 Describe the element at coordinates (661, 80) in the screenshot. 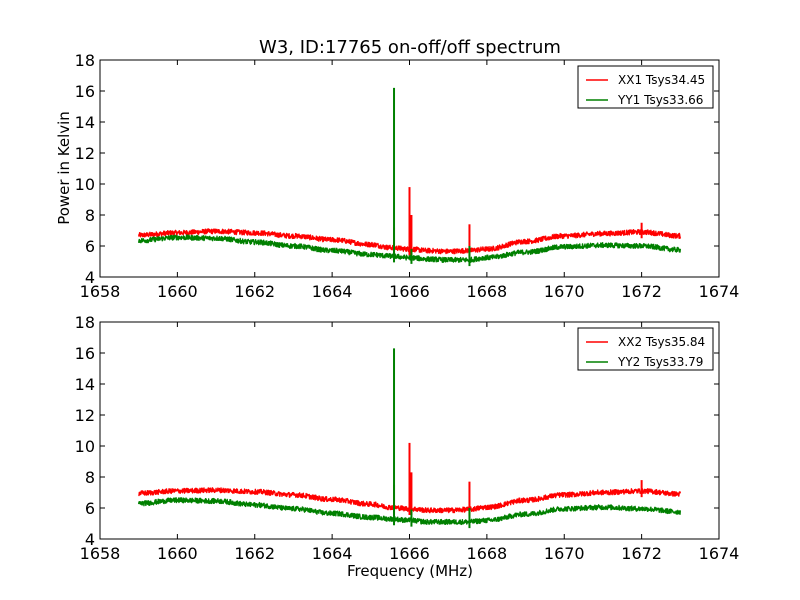

I see `legend-entry: XX1 Tsys34.45` at that location.